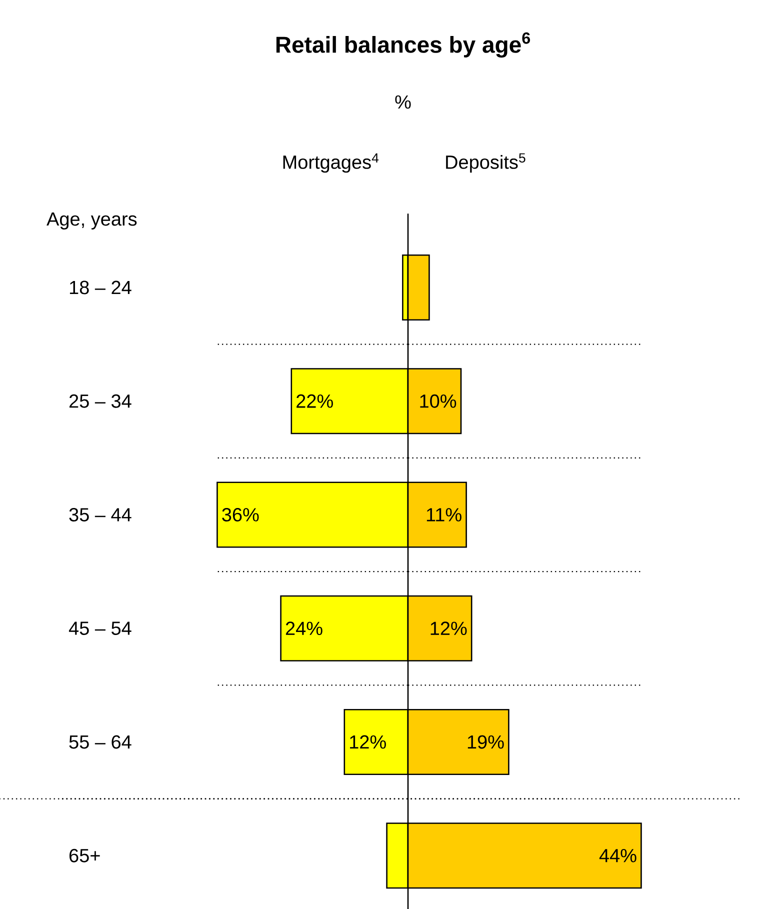  What do you see at coordinates (403, 45) in the screenshot?
I see `chart-title: Retail balances by age$^{6}$` at bounding box center [403, 45].